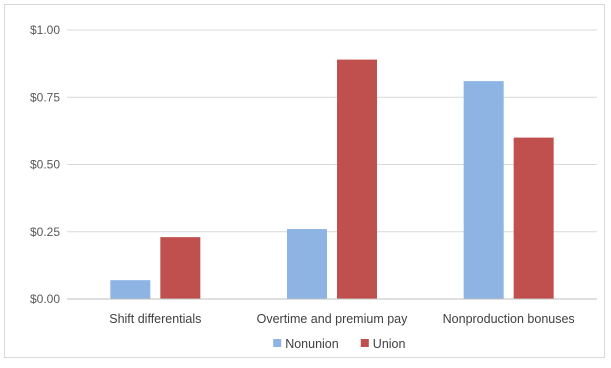  I want to click on legend: Nonunion Union, so click(339, 344).